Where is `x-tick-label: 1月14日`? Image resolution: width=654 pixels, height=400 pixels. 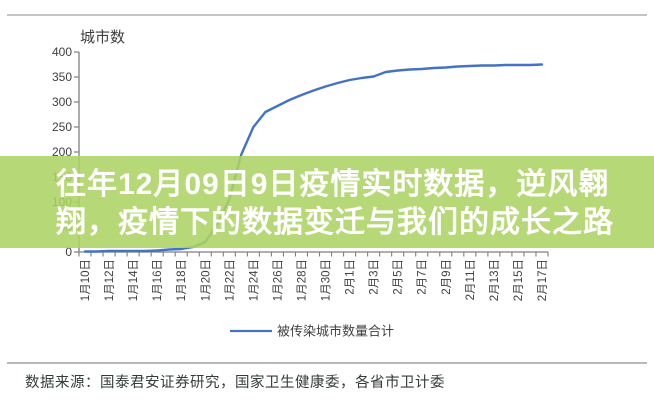
x-tick-label: 1月14日 is located at coordinates (134, 280).